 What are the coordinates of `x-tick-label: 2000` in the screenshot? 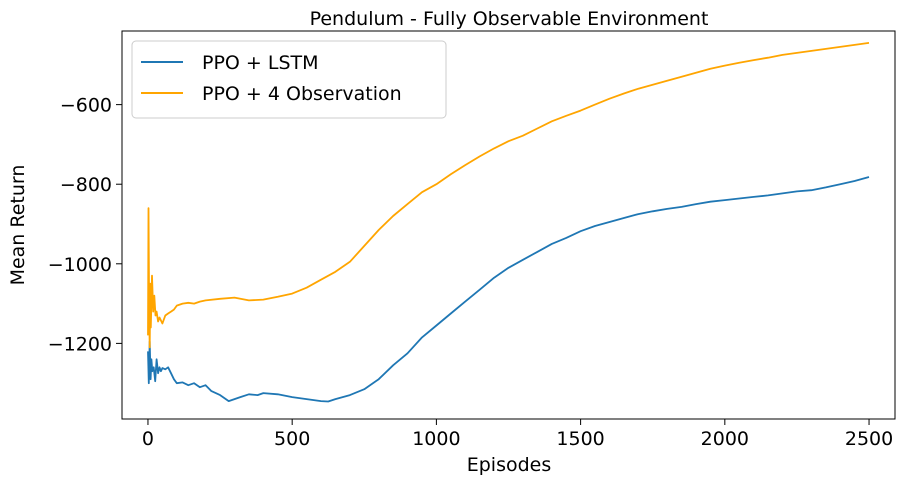 It's located at (725, 439).